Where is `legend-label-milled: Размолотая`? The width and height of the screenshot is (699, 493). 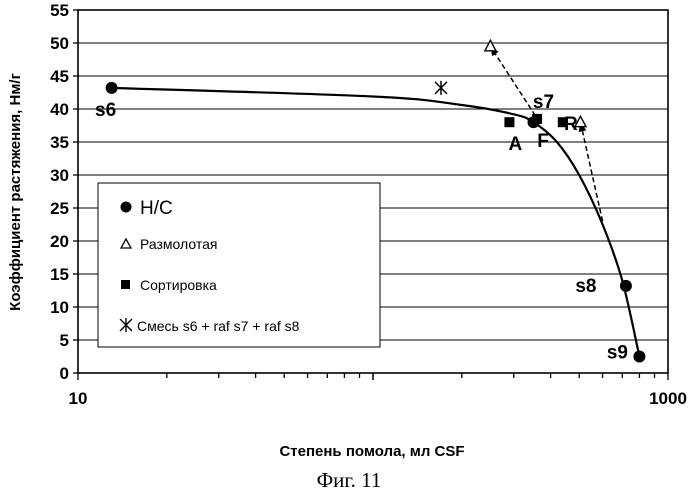
legend-label-milled: Размолотая is located at coordinates (178, 244).